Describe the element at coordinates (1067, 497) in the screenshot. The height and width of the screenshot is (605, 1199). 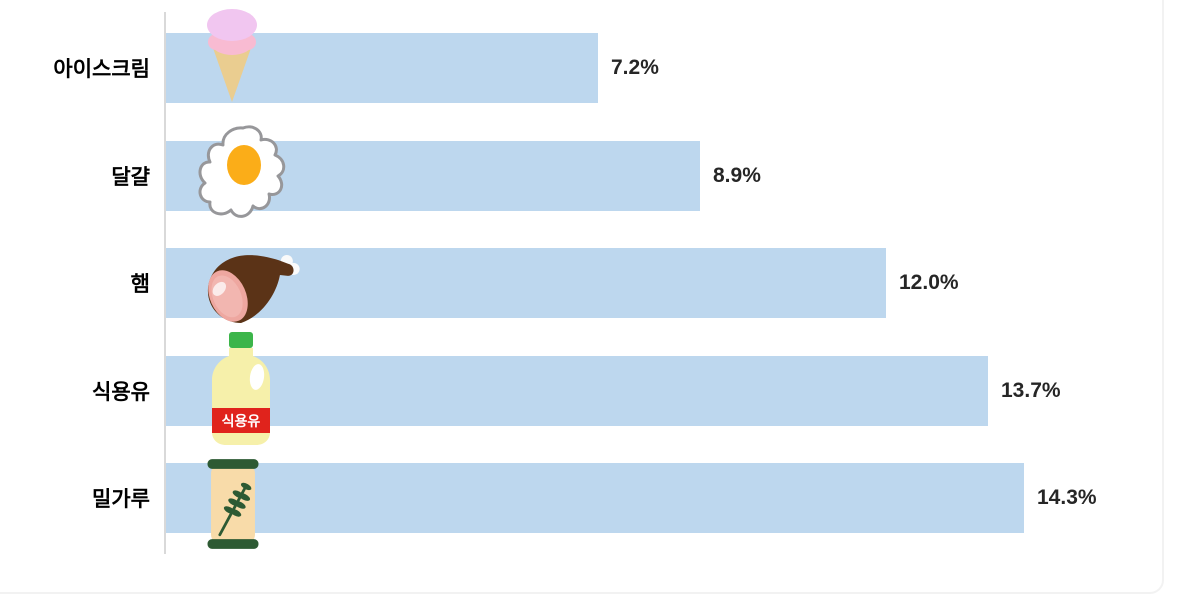
I see `value-label: 14.3%` at that location.